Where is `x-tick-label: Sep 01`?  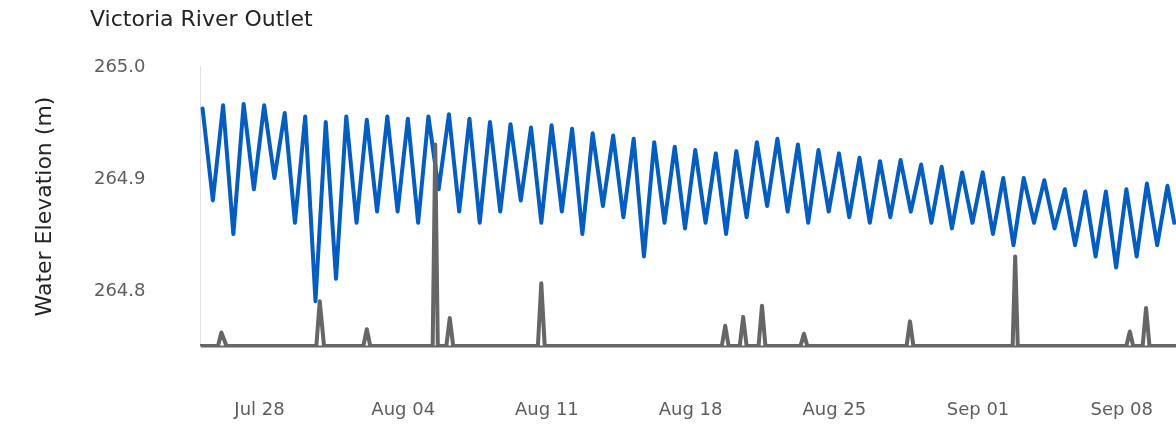 x-tick-label: Sep 01 is located at coordinates (978, 408).